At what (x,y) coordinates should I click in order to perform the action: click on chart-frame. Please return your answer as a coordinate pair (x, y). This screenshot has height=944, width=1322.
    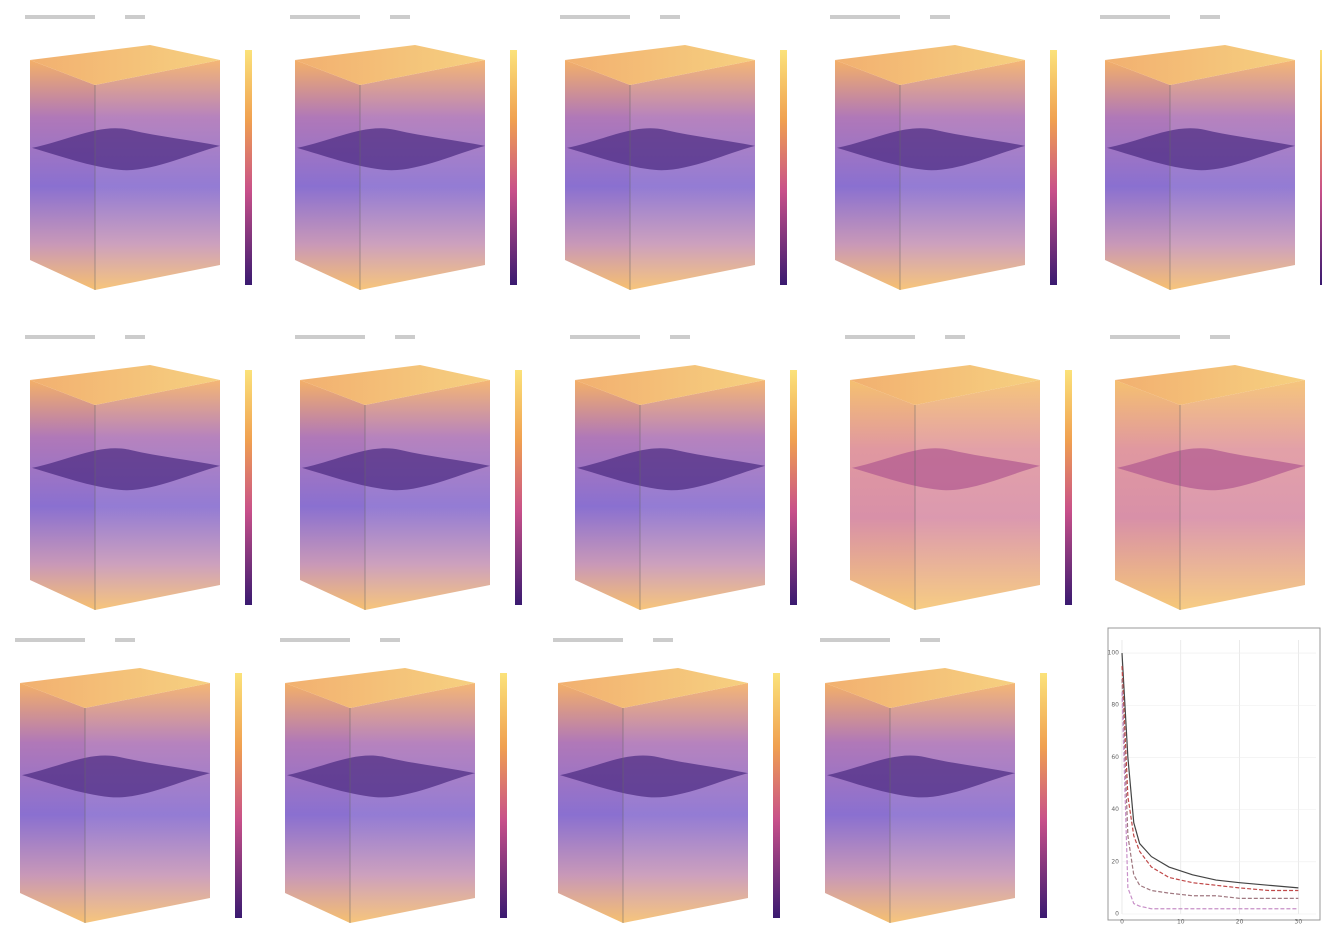
    Looking at the image, I should click on (1214, 774).